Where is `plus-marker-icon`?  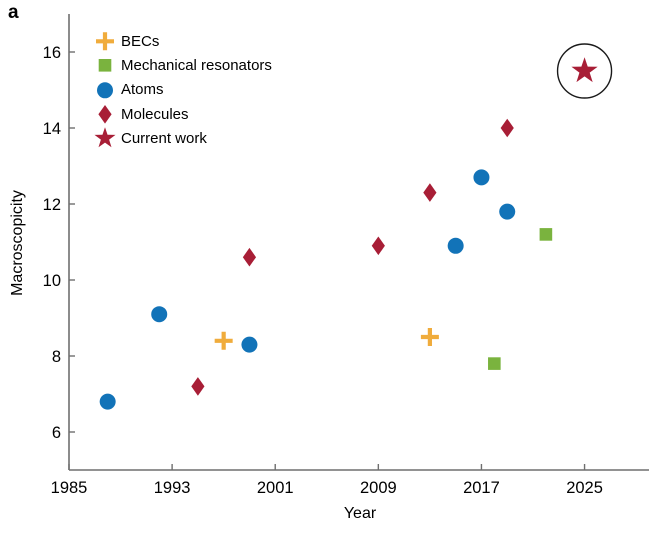
plus-marker-icon is located at coordinates (105, 41).